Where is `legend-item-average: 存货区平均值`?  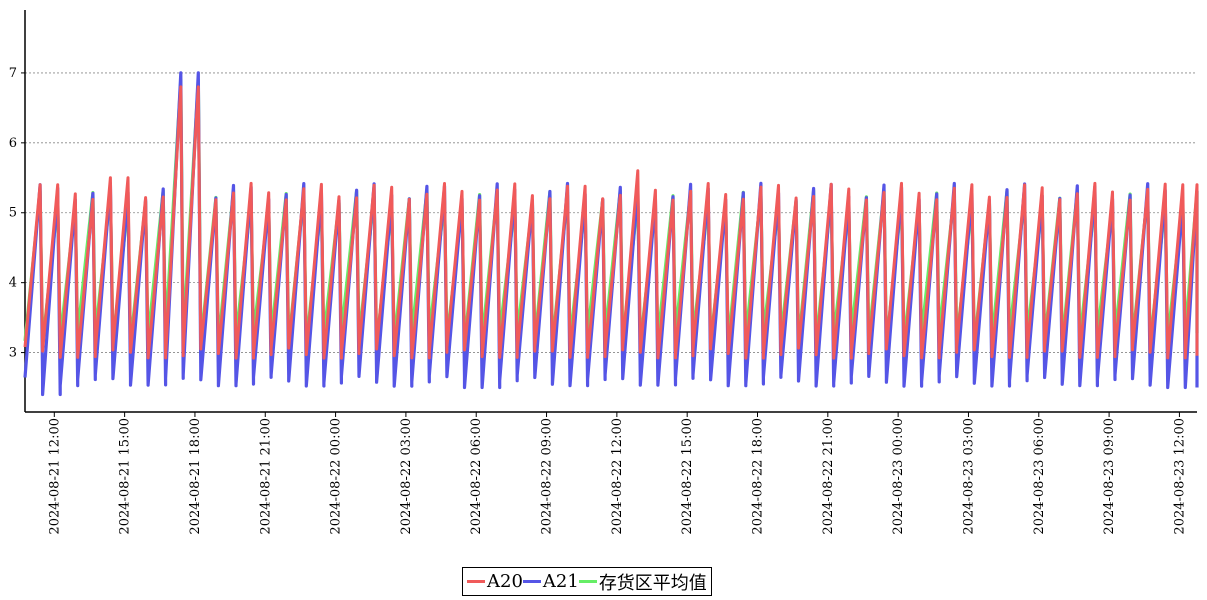
legend-item-average: 存货区平均值 is located at coordinates (642, 582).